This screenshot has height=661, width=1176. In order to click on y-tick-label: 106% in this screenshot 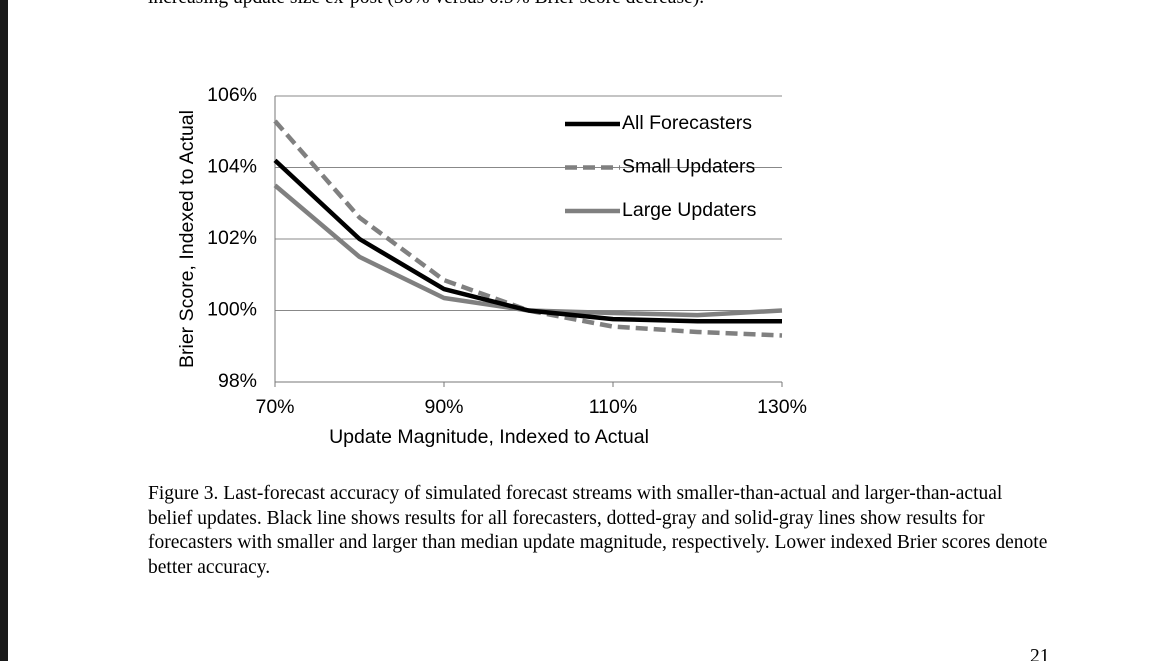, I will do `click(232, 95)`.